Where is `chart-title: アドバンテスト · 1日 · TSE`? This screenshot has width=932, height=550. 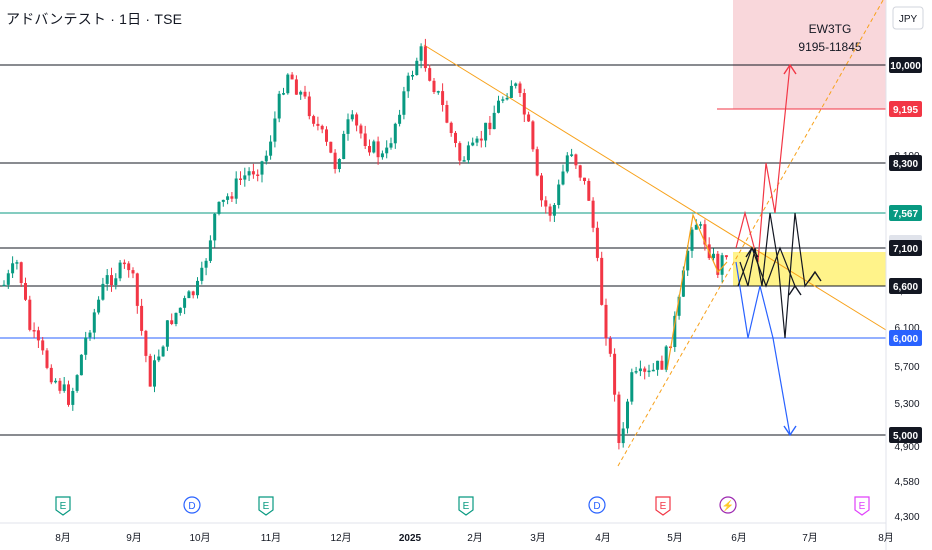 chart-title: アドバンテスト · 1日 · TSE is located at coordinates (94, 19).